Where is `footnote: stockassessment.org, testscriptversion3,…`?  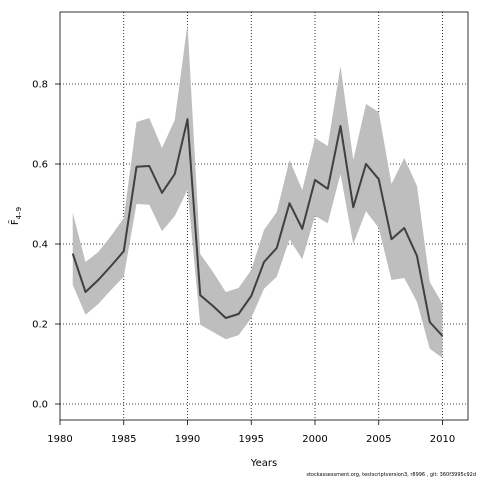 footnote: stockassessment.org, testscriptversion3,… is located at coordinates (391, 475).